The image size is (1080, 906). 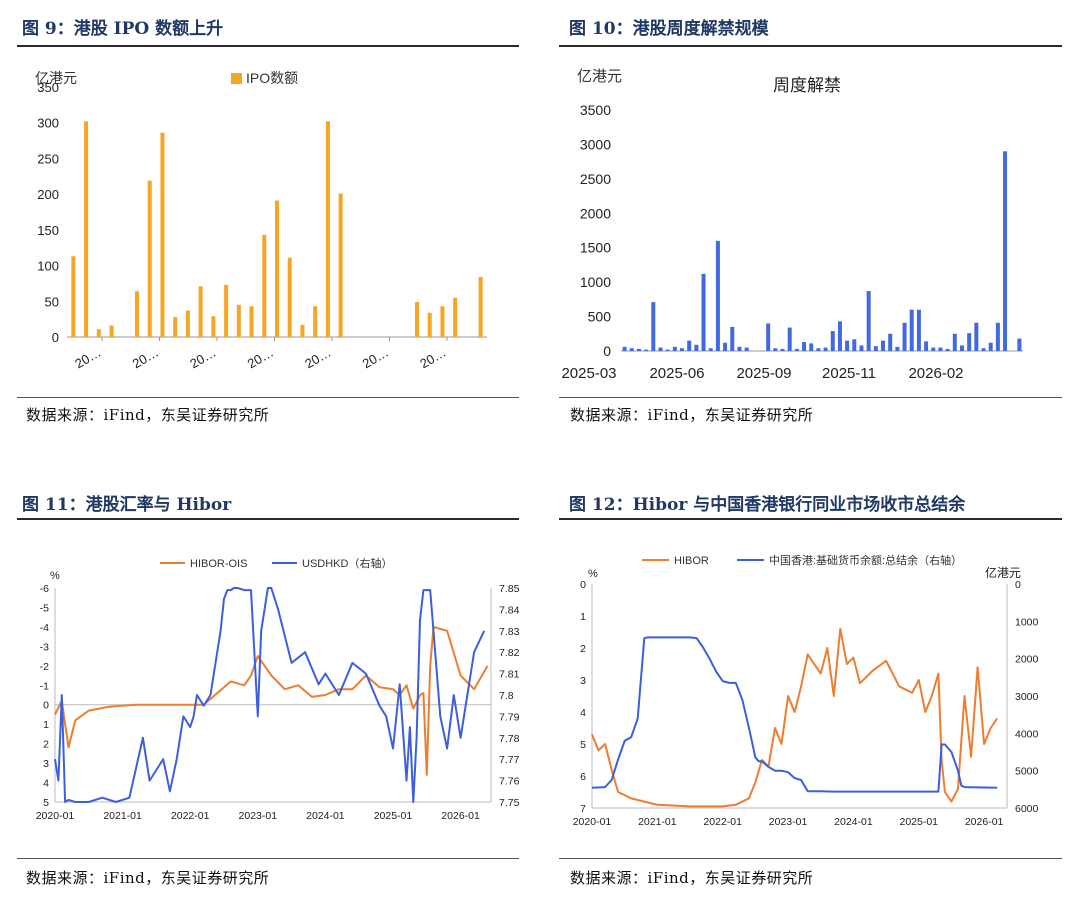 I want to click on y-tick-label: 7, so click(x=583, y=809).